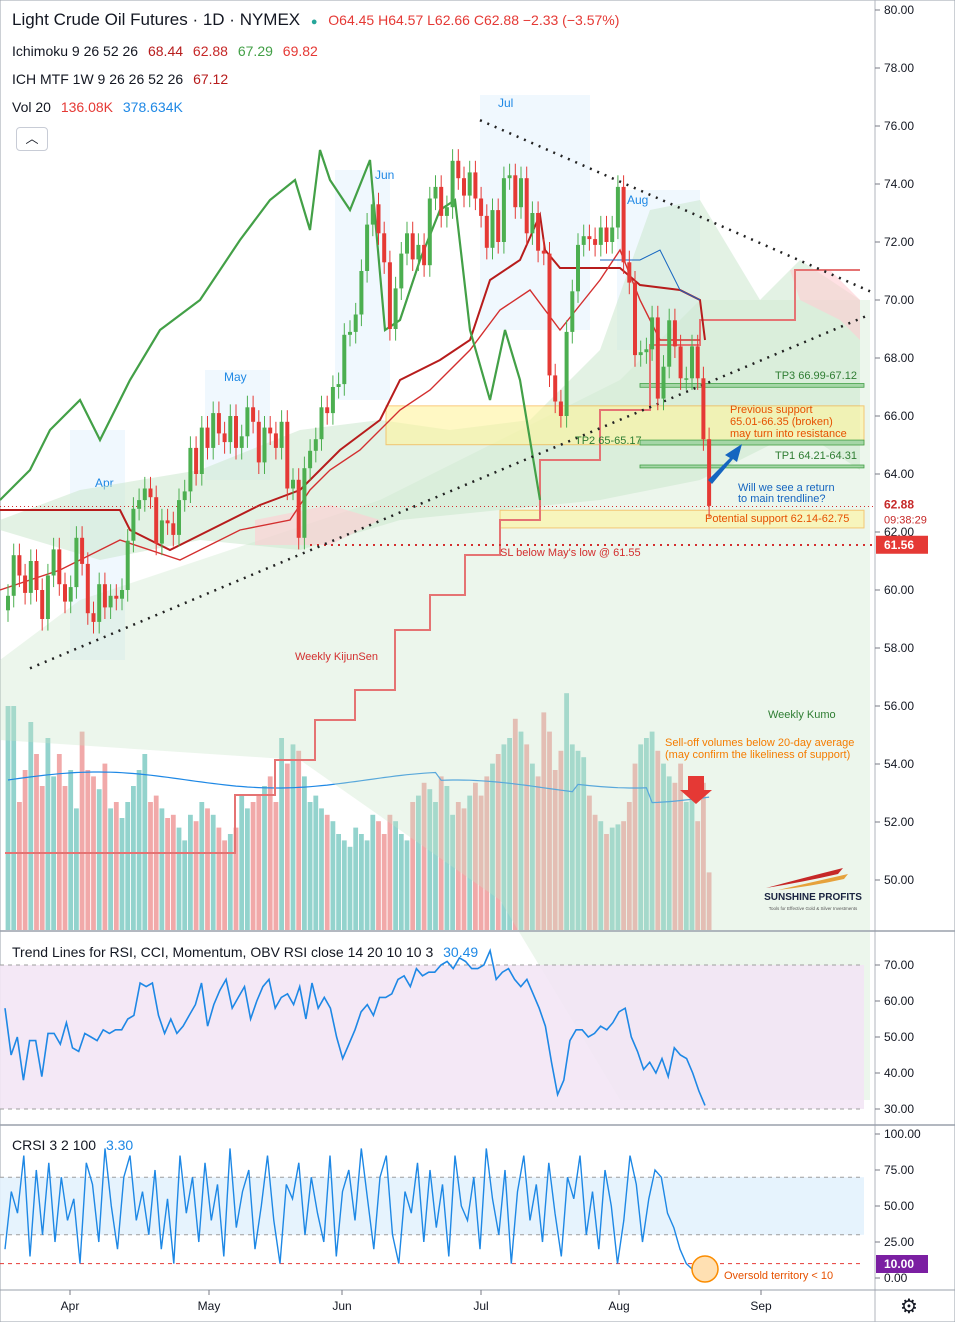 The height and width of the screenshot is (1327, 955). What do you see at coordinates (802, 715) in the screenshot?
I see `weekly-kumo-label: Weekly Kumo` at bounding box center [802, 715].